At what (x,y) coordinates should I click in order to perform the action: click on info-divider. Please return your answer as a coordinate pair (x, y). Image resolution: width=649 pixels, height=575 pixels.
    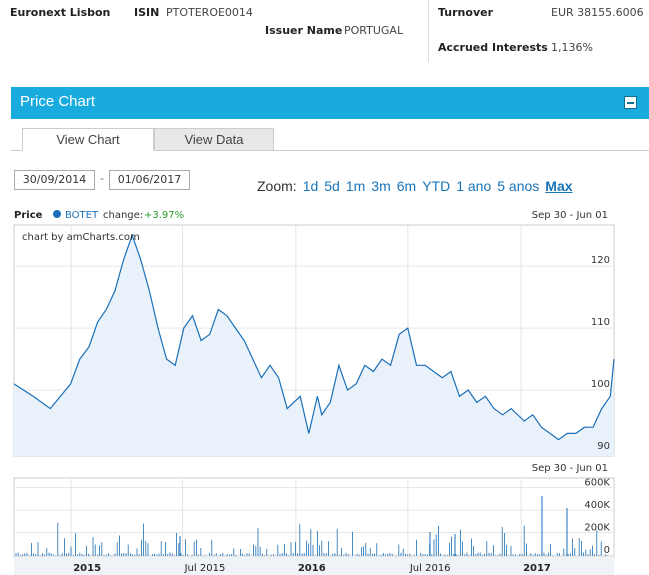
    Looking at the image, I should click on (428, 31).